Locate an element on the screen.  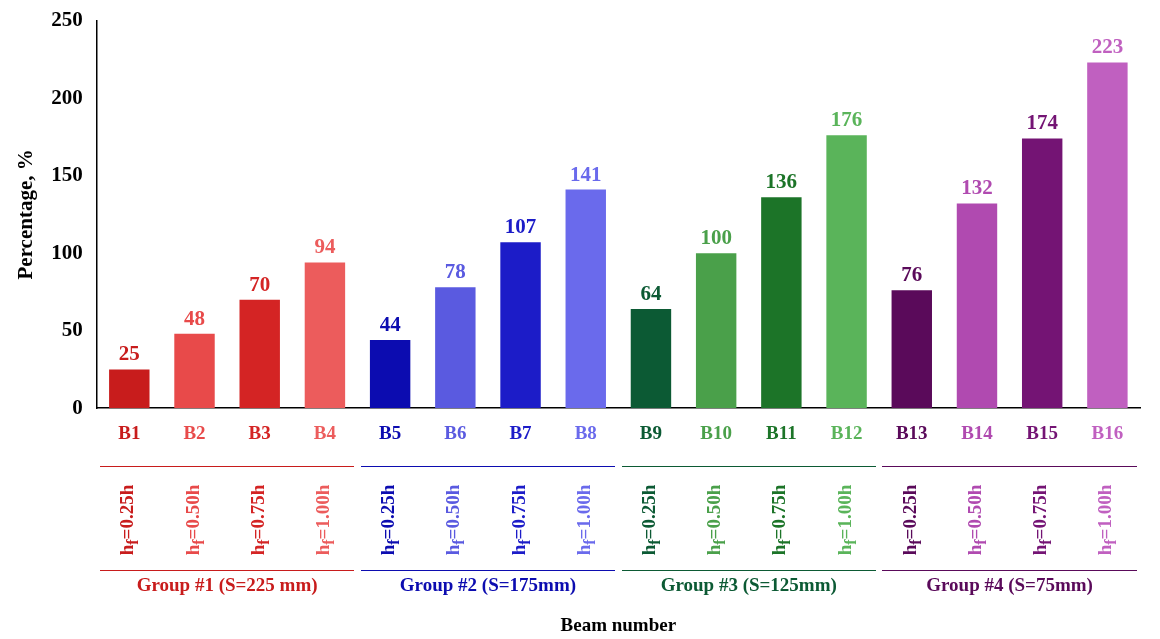
x-tick-label: B15 is located at coordinates (1042, 432).